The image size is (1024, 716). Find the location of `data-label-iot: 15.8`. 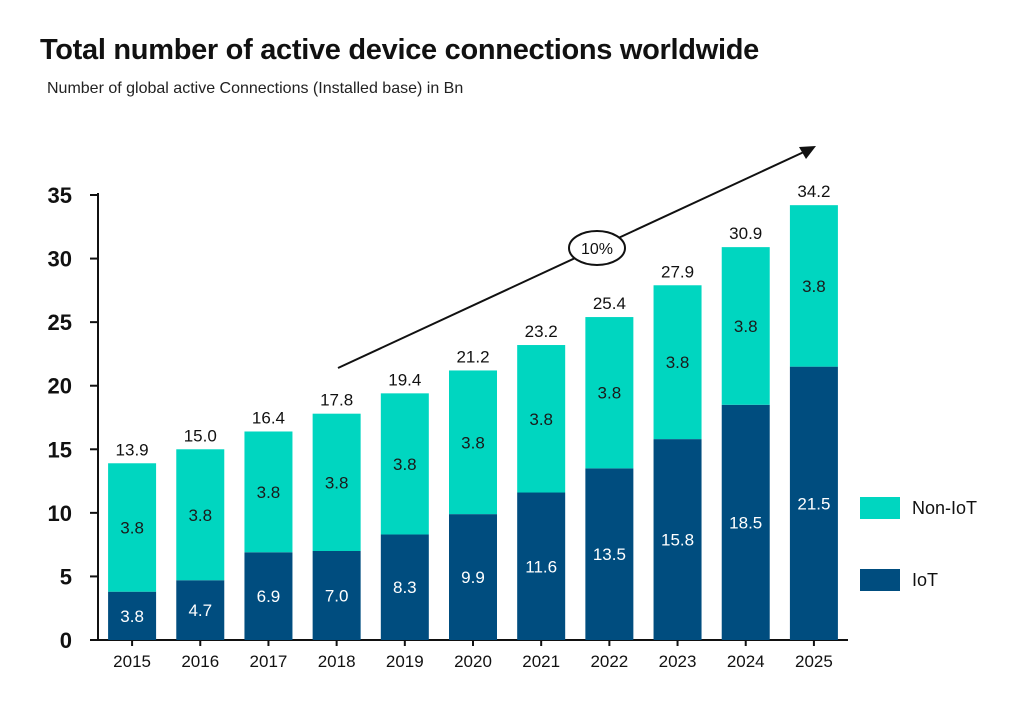

data-label-iot: 15.8 is located at coordinates (677, 540).